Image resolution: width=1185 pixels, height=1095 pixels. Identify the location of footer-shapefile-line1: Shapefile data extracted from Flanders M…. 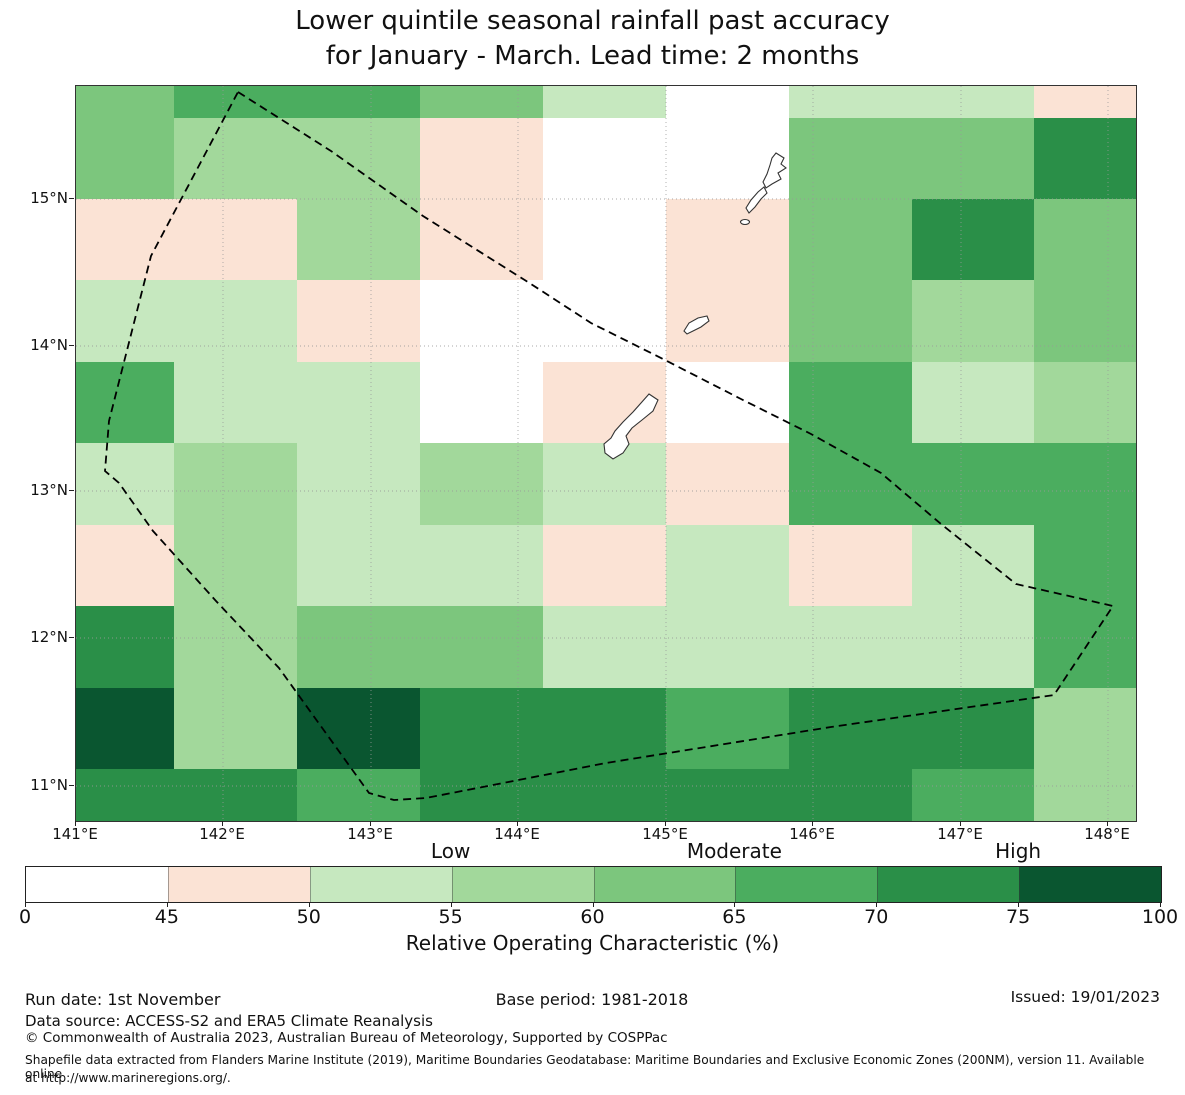
(585, 1067).